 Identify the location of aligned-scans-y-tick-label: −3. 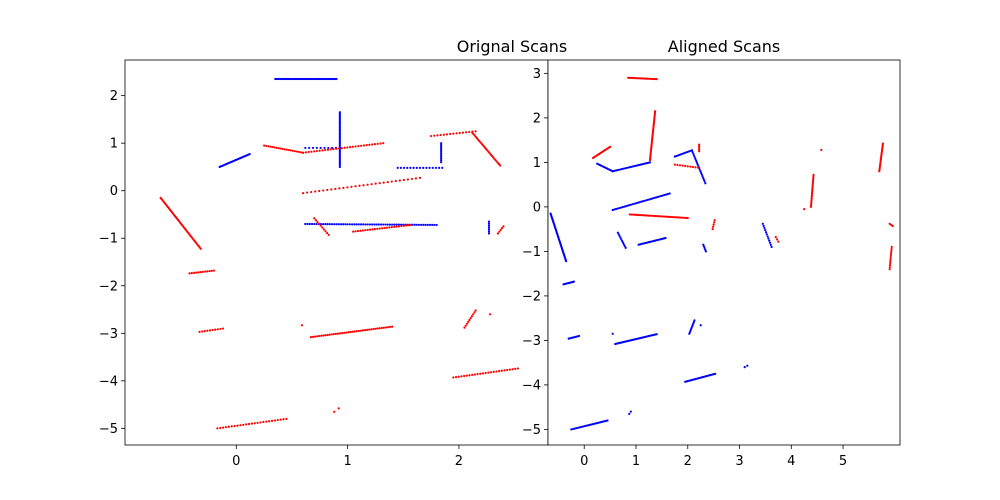
(531, 341).